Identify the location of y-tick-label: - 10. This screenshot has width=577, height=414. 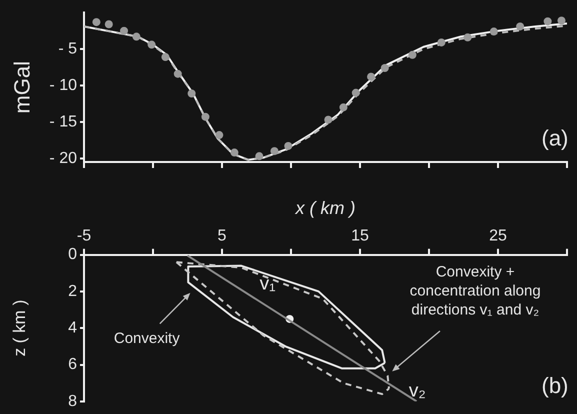
(63, 85).